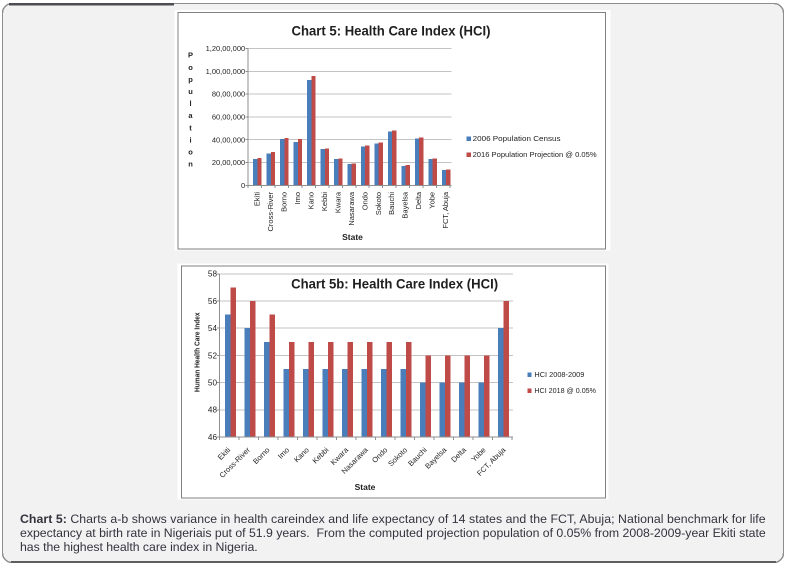 This screenshot has height=570, width=787. What do you see at coordinates (226, 48) in the screenshot?
I see `svg-text: 1,20,00,000` at bounding box center [226, 48].